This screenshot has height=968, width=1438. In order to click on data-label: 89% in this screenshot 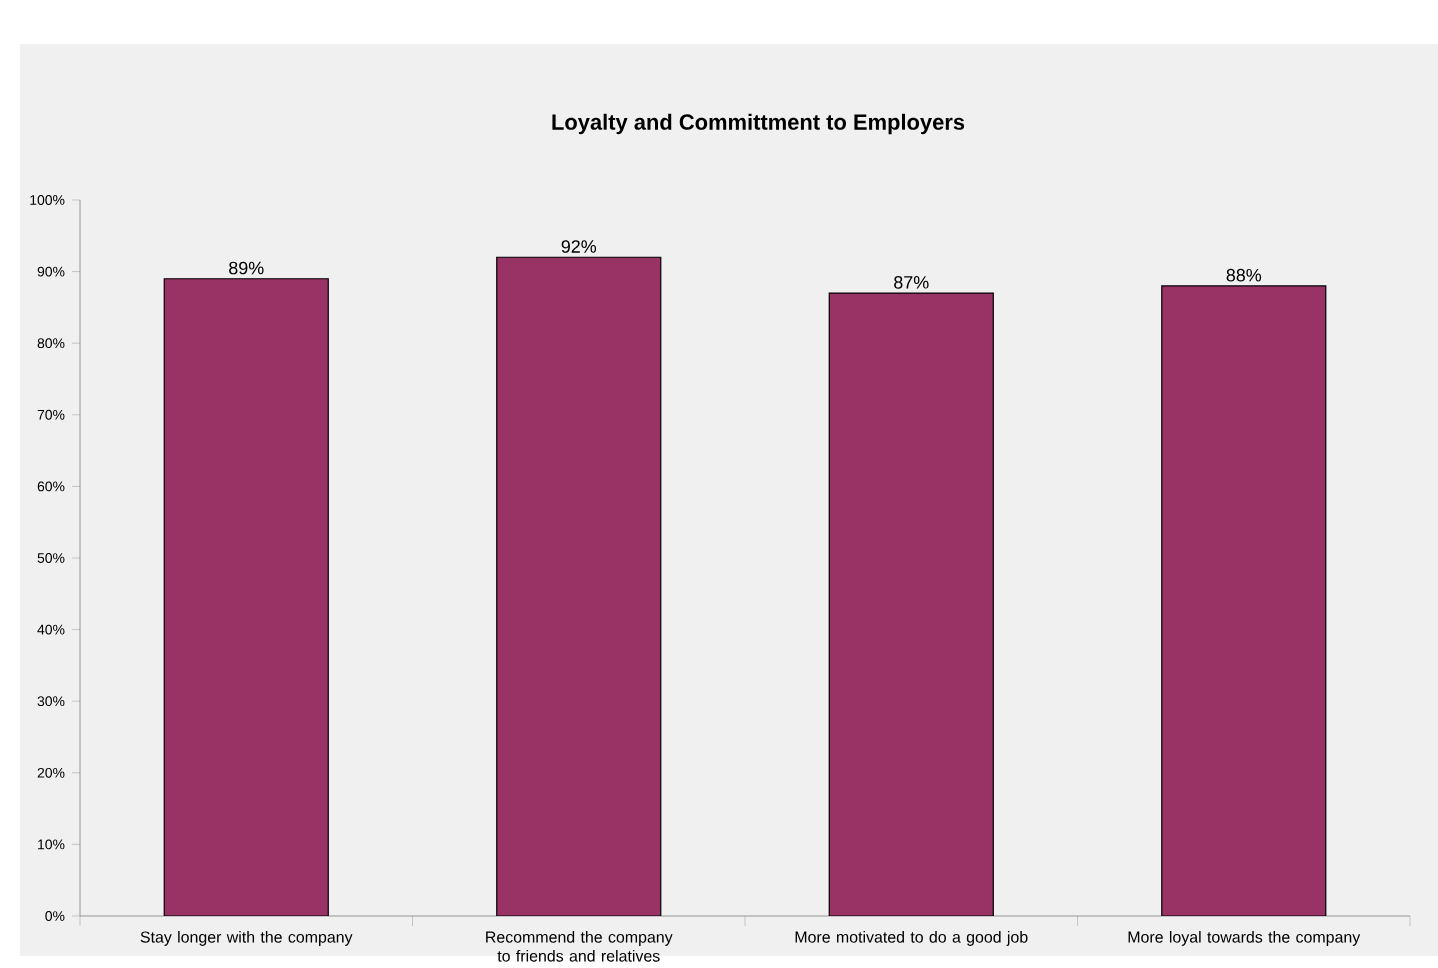, I will do `click(246, 268)`.